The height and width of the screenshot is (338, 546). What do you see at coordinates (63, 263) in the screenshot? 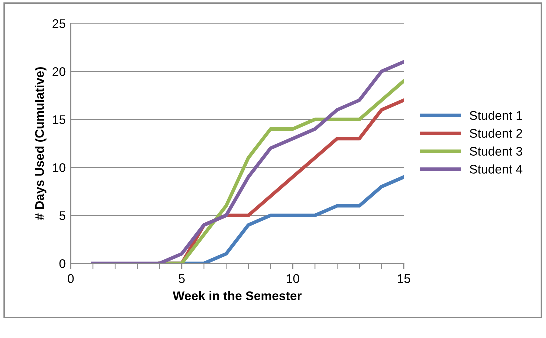
I see `y-tick-label: 0` at bounding box center [63, 263].